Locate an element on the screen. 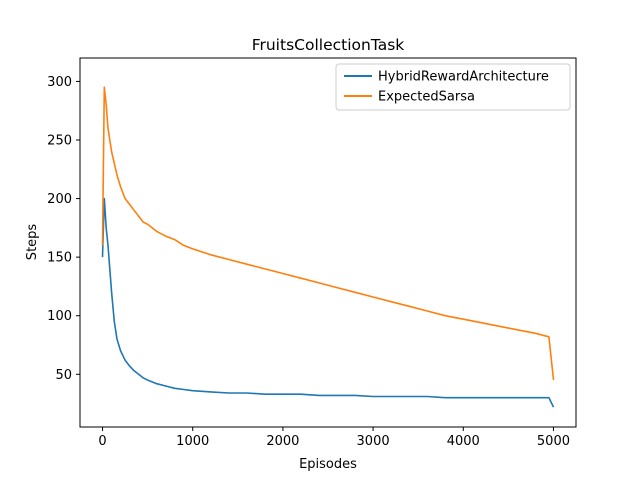  legend-box is located at coordinates (453, 87).